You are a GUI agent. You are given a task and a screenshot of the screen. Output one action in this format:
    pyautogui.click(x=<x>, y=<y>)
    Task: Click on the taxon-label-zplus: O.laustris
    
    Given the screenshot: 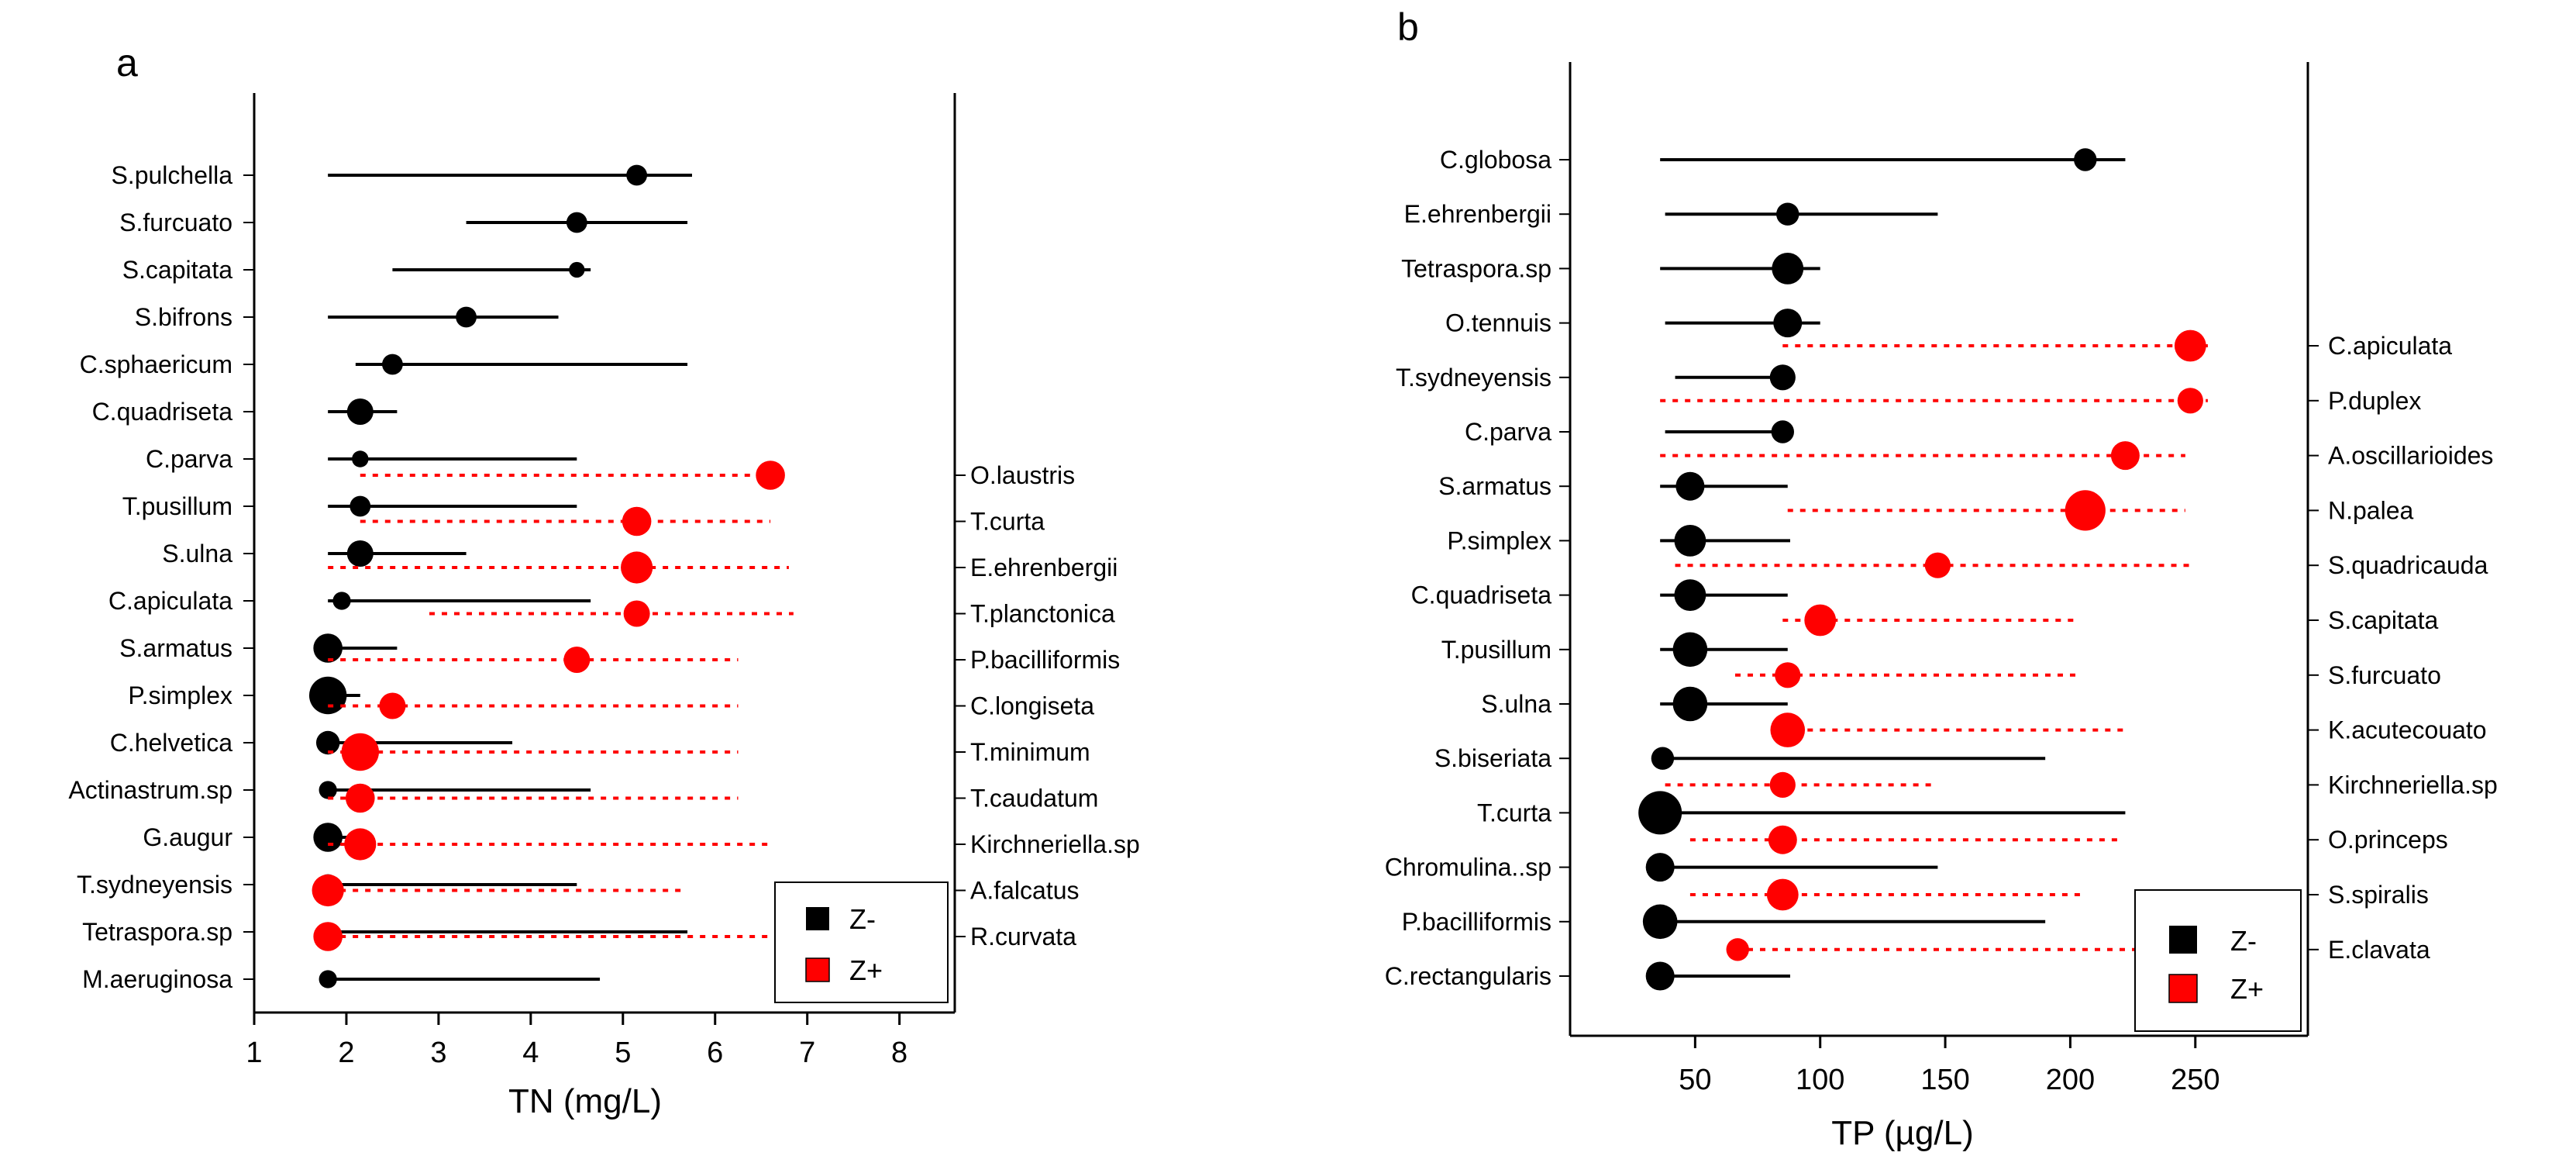 What is the action you would take?
    pyautogui.click(x=1022, y=475)
    